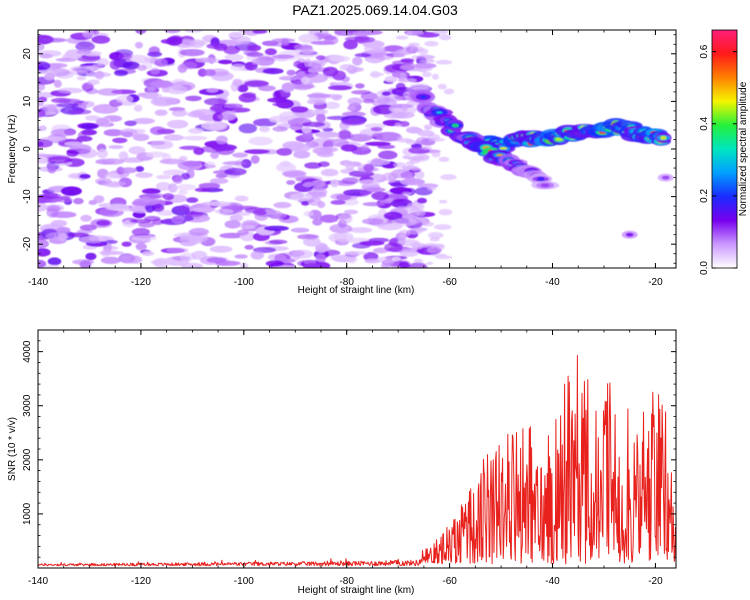  I want to click on y-tick-label: 10, so click(27, 101).